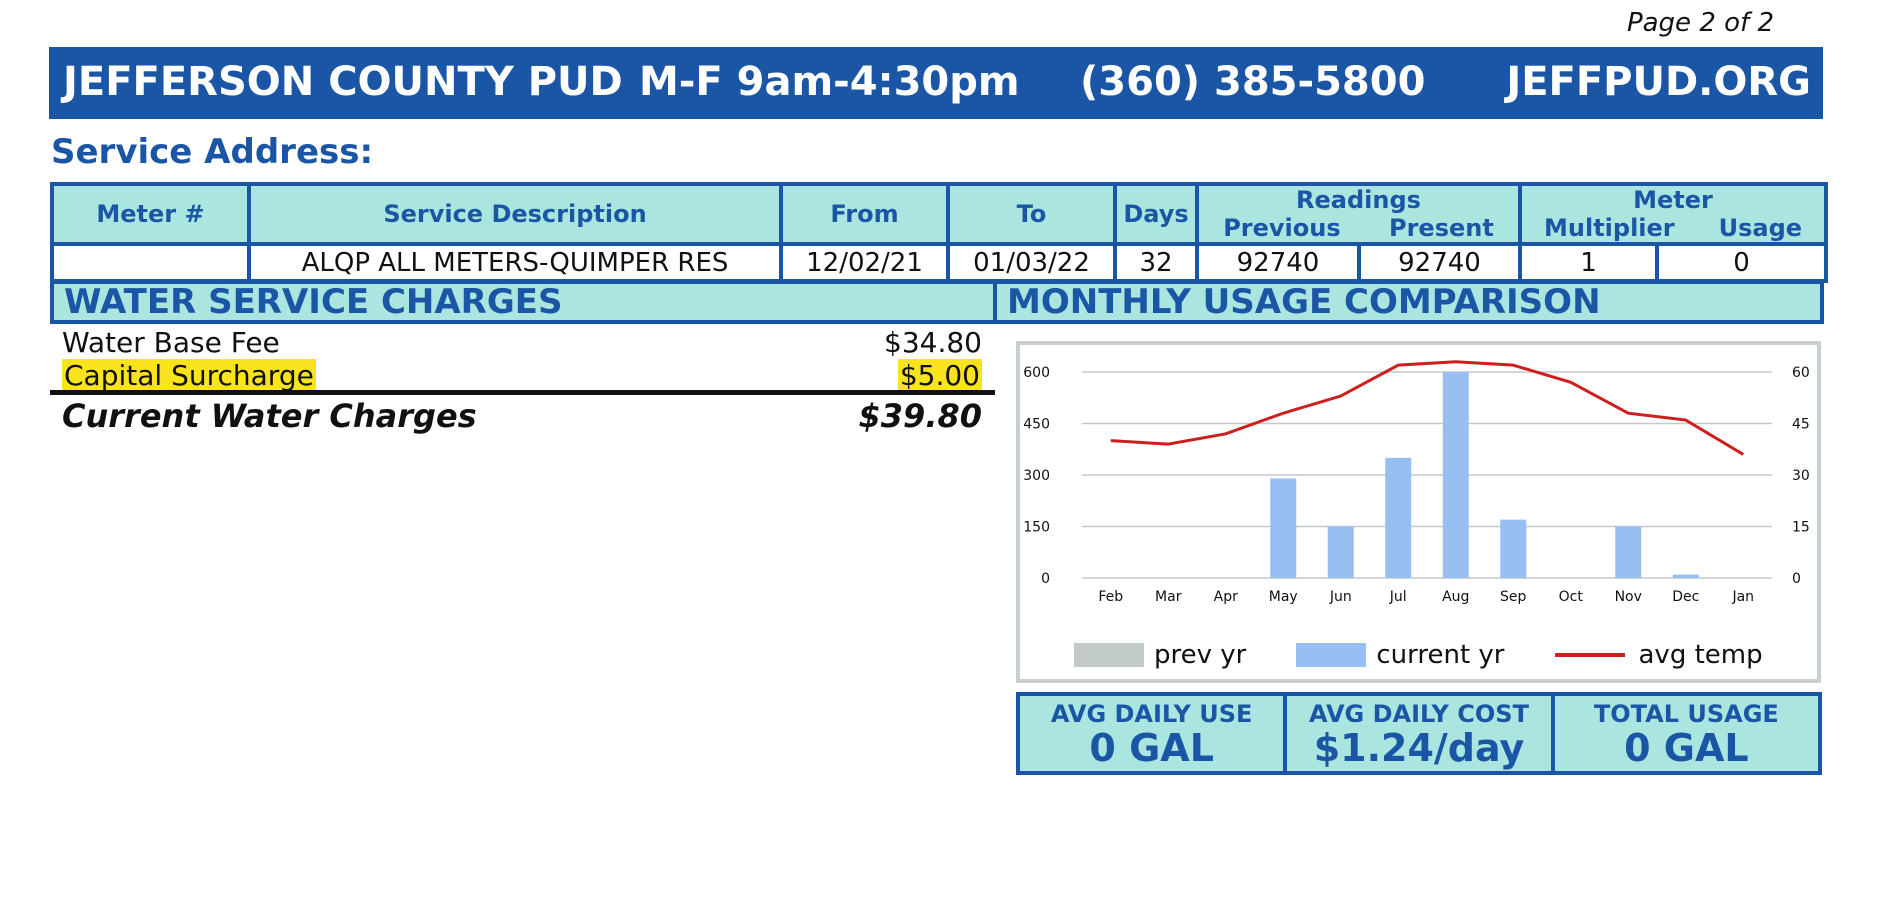 This screenshot has width=1884, height=918. I want to click on service-address-label: Service Address:, so click(212, 152).